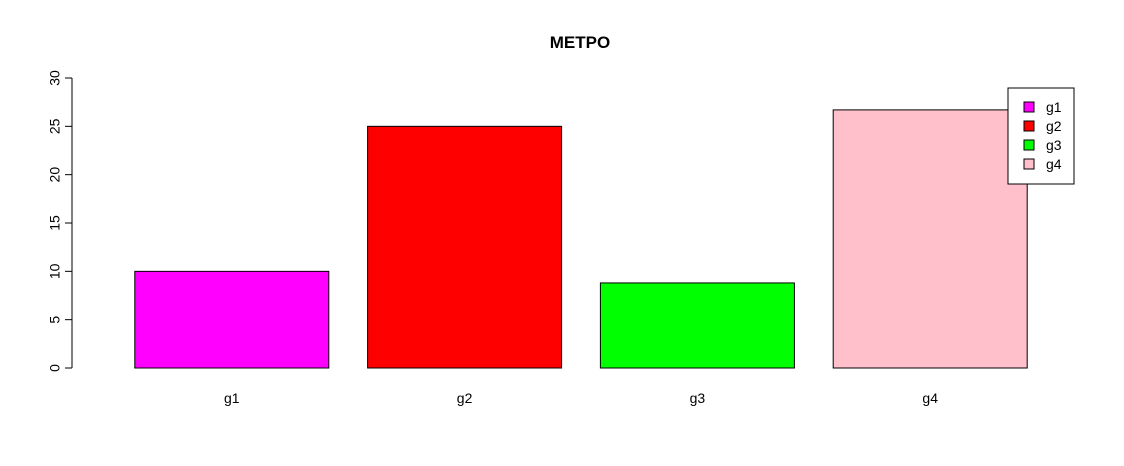  Describe the element at coordinates (580, 42) in the screenshot. I see `chart-title: METPO` at that location.